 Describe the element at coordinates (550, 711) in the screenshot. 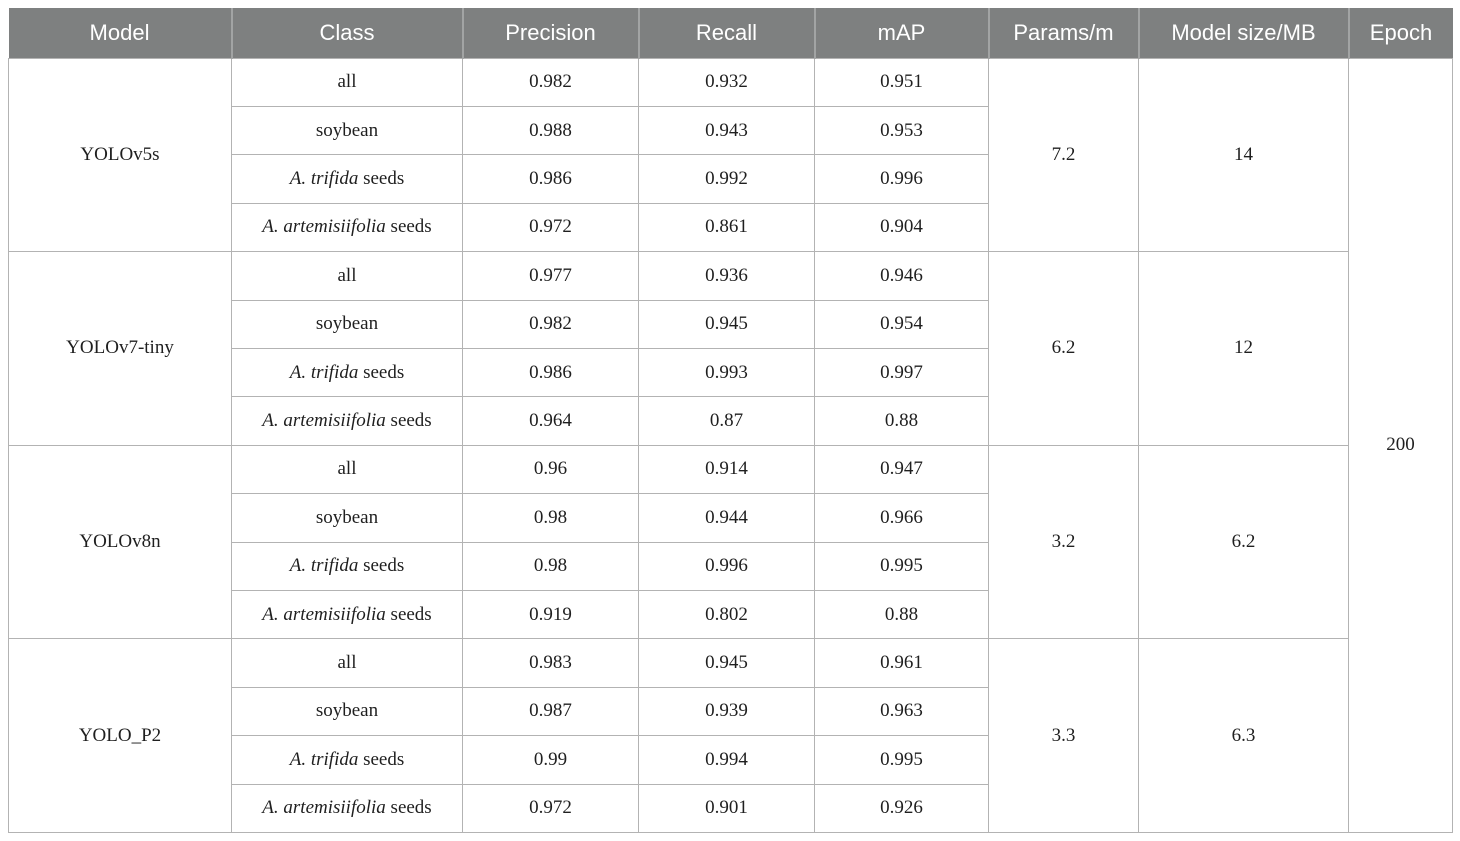

I see `precision-cell: 0.987` at that location.